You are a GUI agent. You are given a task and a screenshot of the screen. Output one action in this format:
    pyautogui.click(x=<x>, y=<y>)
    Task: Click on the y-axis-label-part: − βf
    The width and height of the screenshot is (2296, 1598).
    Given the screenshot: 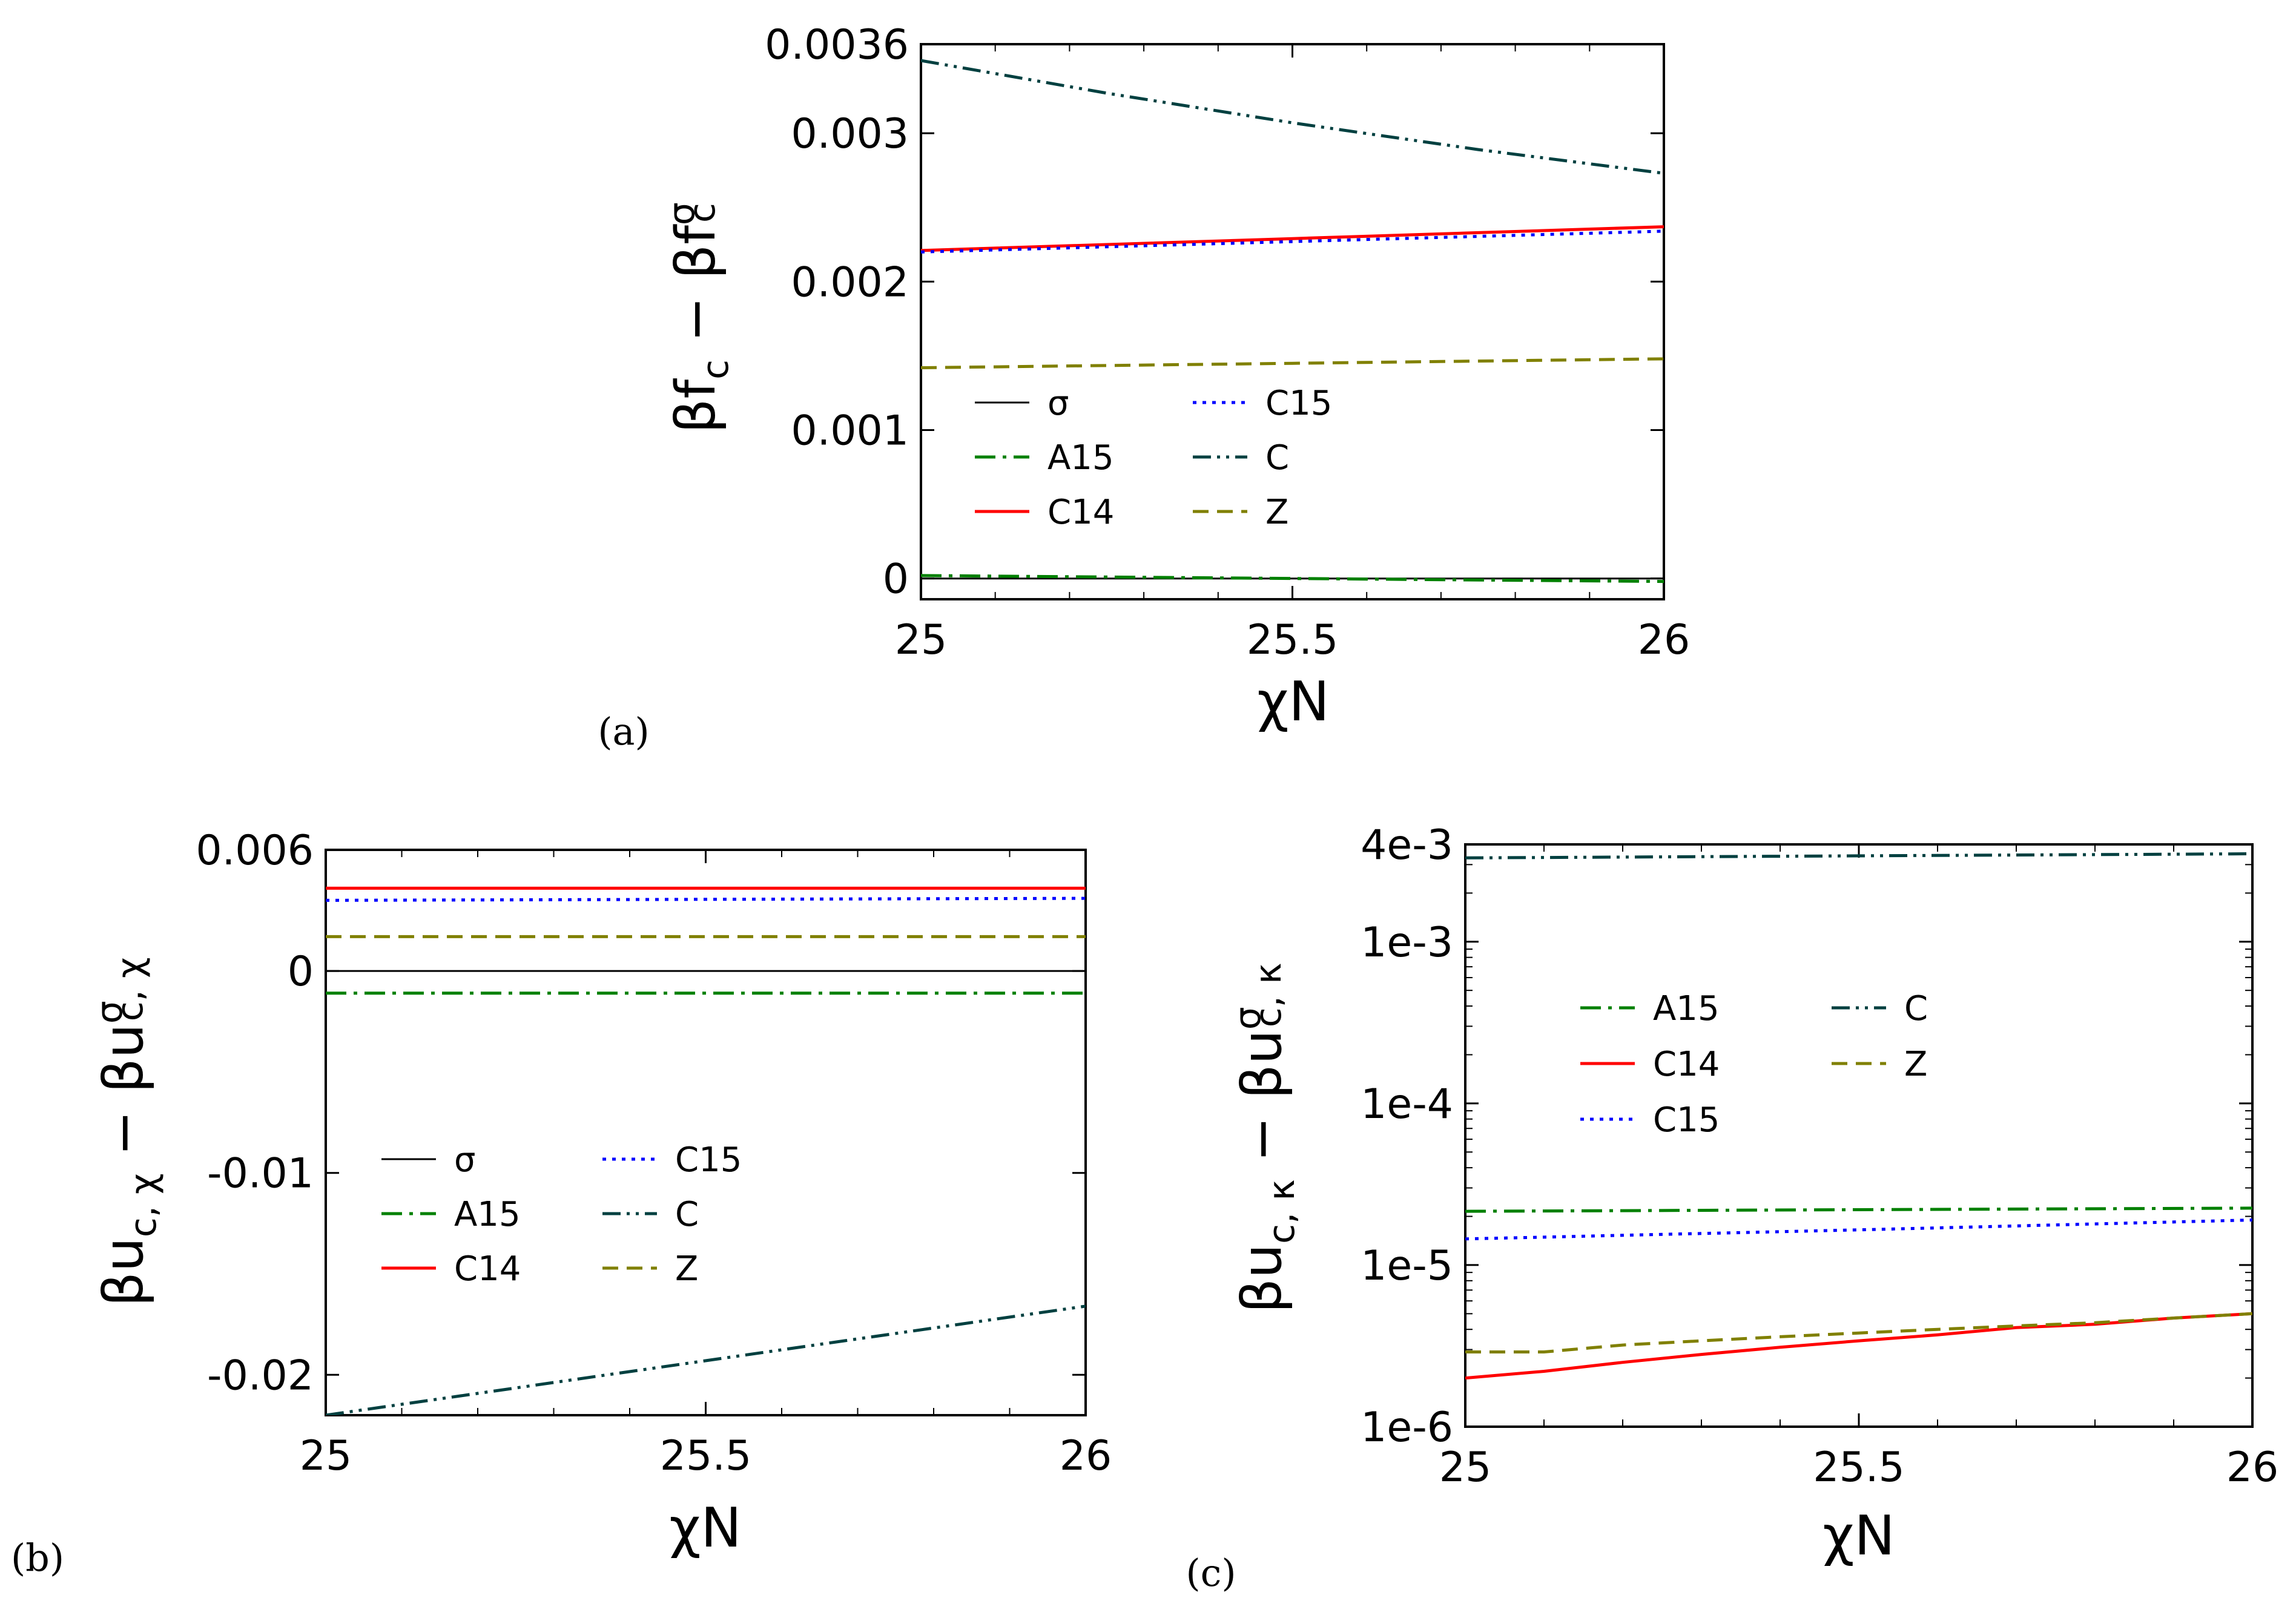 What is the action you would take?
    pyautogui.click(x=696, y=292)
    